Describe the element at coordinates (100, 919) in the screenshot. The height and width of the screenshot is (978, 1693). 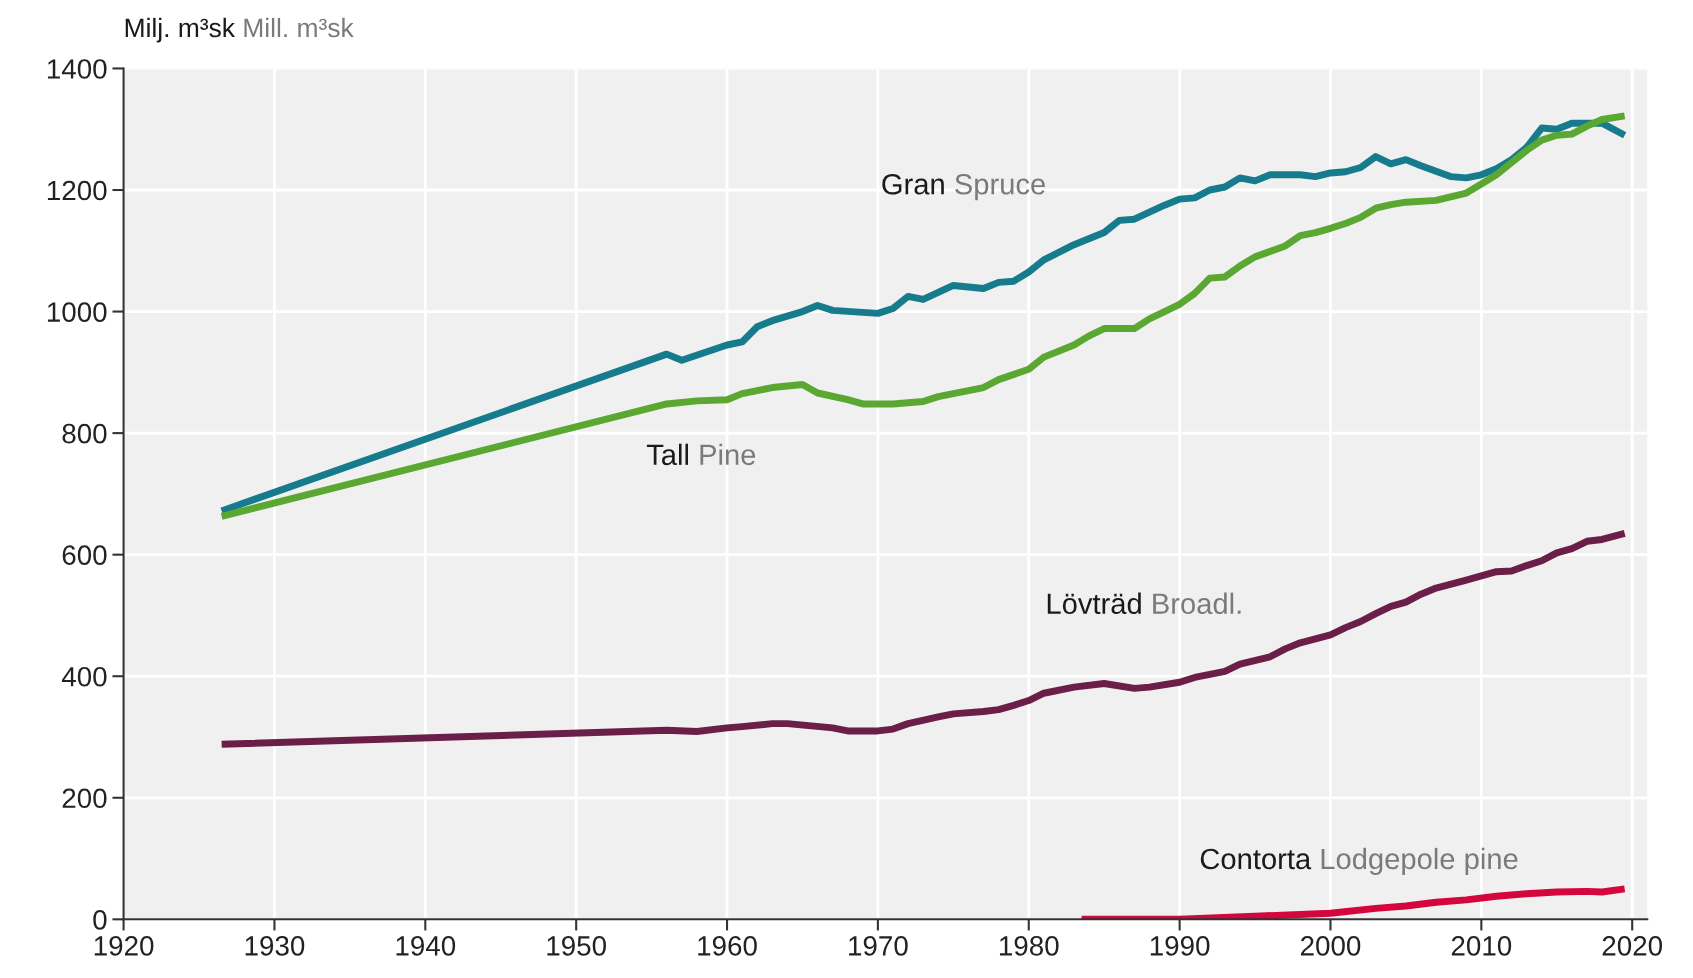
I see `y-tick-label: 0` at that location.